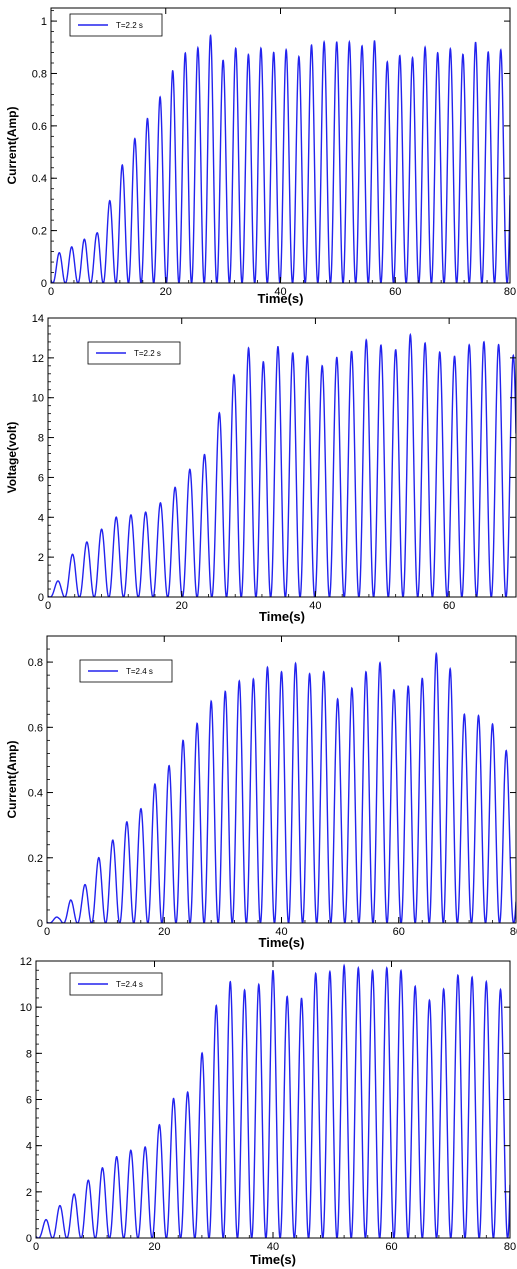 The width and height of the screenshot is (517, 1269). I want to click on y-axis-label: Voltage(volt), so click(12, 458).